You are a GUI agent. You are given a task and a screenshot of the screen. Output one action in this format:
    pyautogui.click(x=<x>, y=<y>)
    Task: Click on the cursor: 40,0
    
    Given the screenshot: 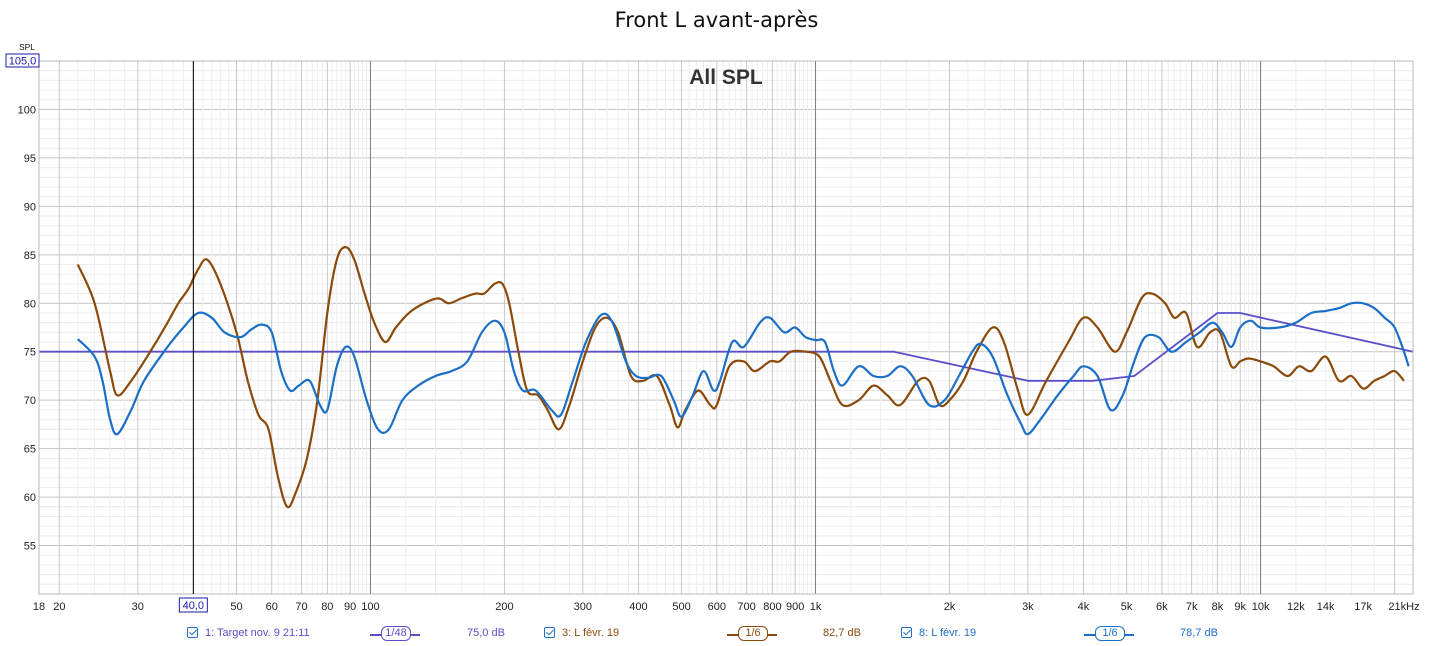 What is the action you would take?
    pyautogui.click(x=193, y=337)
    